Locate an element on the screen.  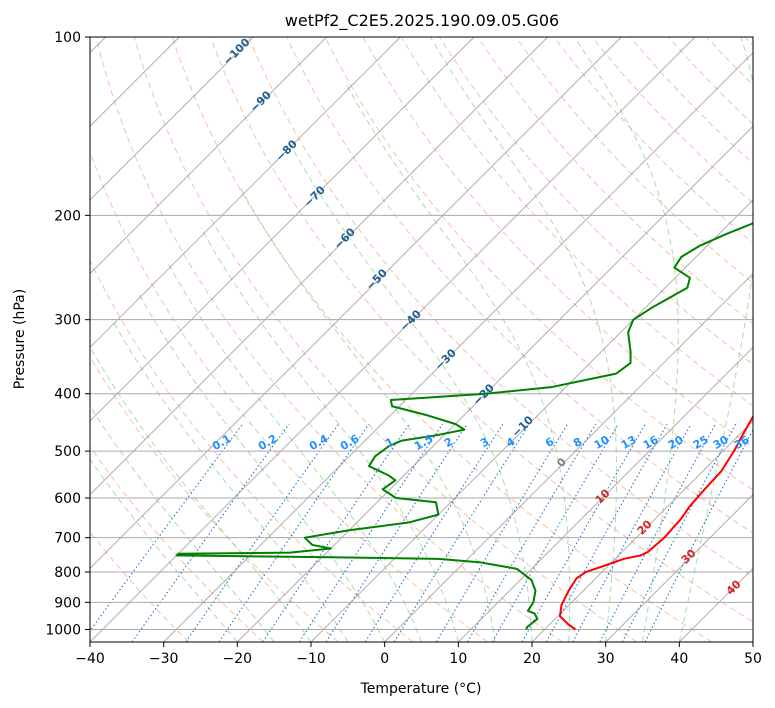
y-axis-label: Pressure (hPa) is located at coordinates (20, 339).